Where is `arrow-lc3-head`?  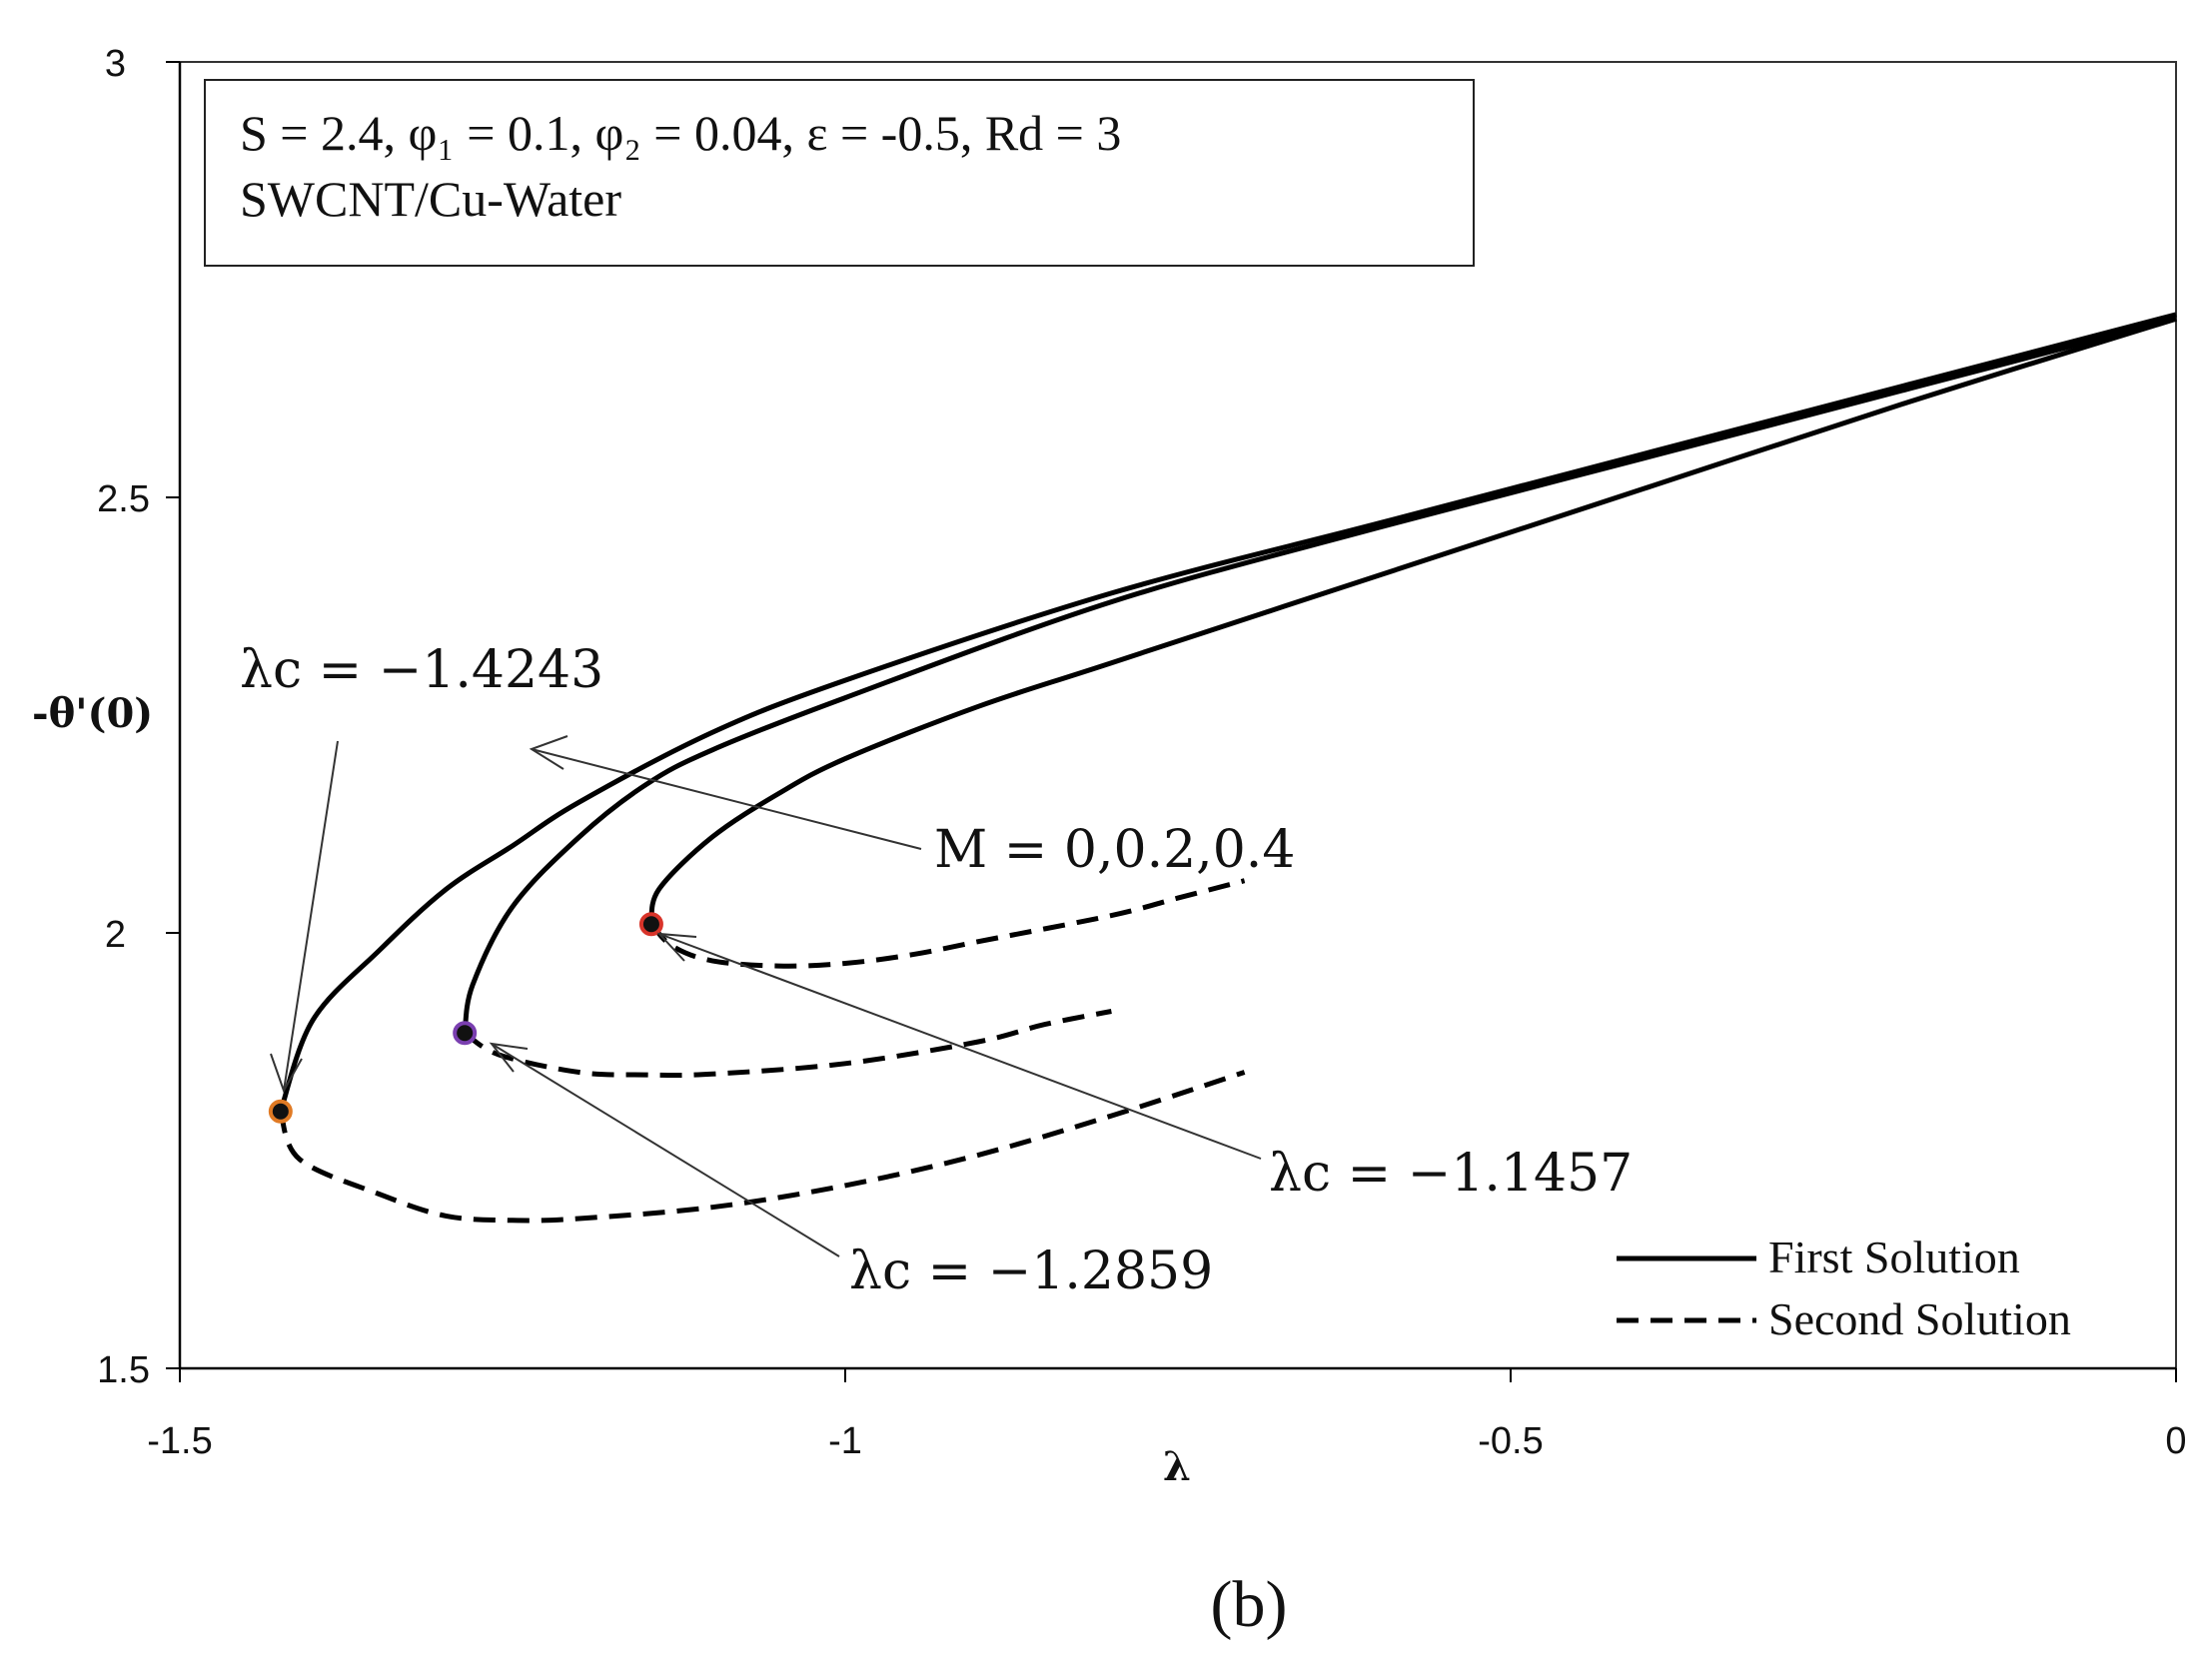 arrow-lc3-head is located at coordinates (676, 947).